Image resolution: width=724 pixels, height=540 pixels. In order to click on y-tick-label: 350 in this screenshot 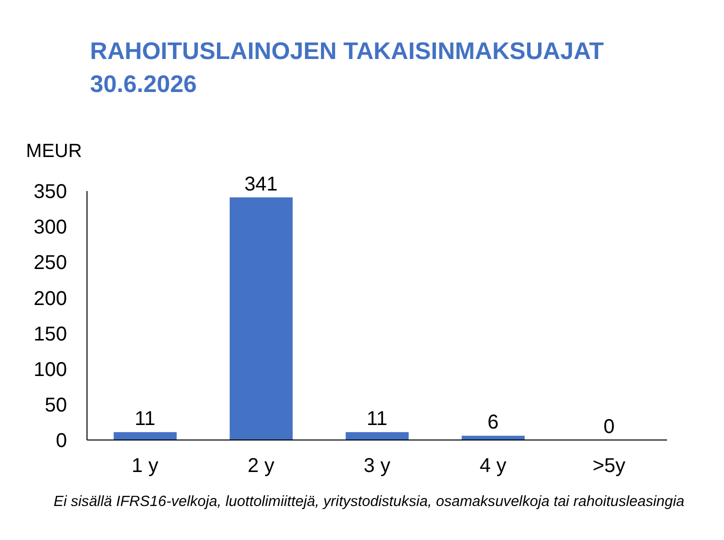, I will do `click(50, 192)`.